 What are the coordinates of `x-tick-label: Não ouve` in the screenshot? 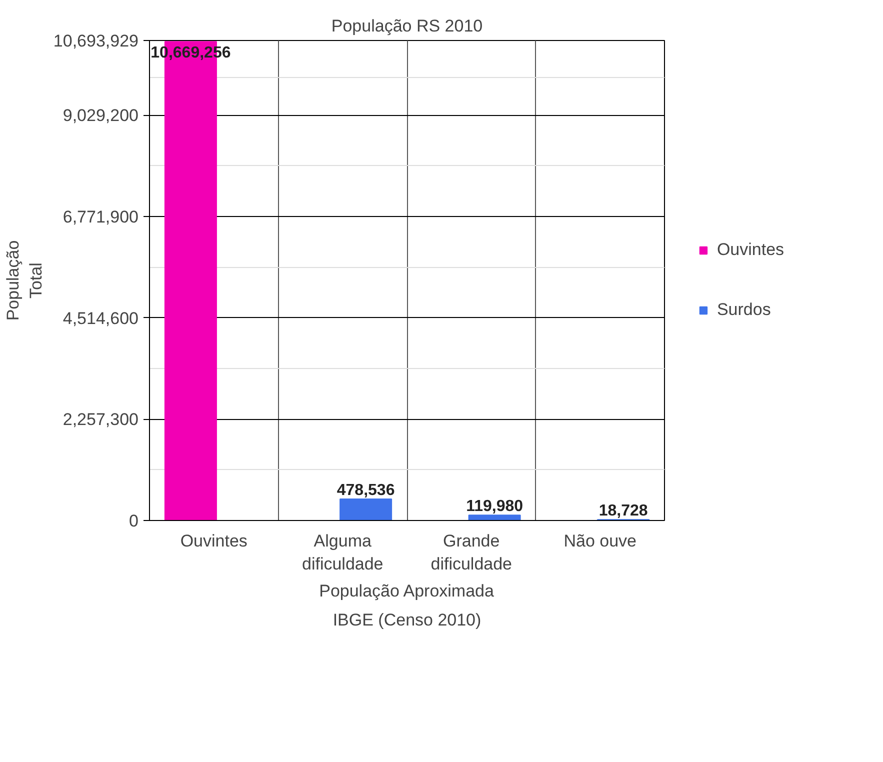 It's located at (600, 541).